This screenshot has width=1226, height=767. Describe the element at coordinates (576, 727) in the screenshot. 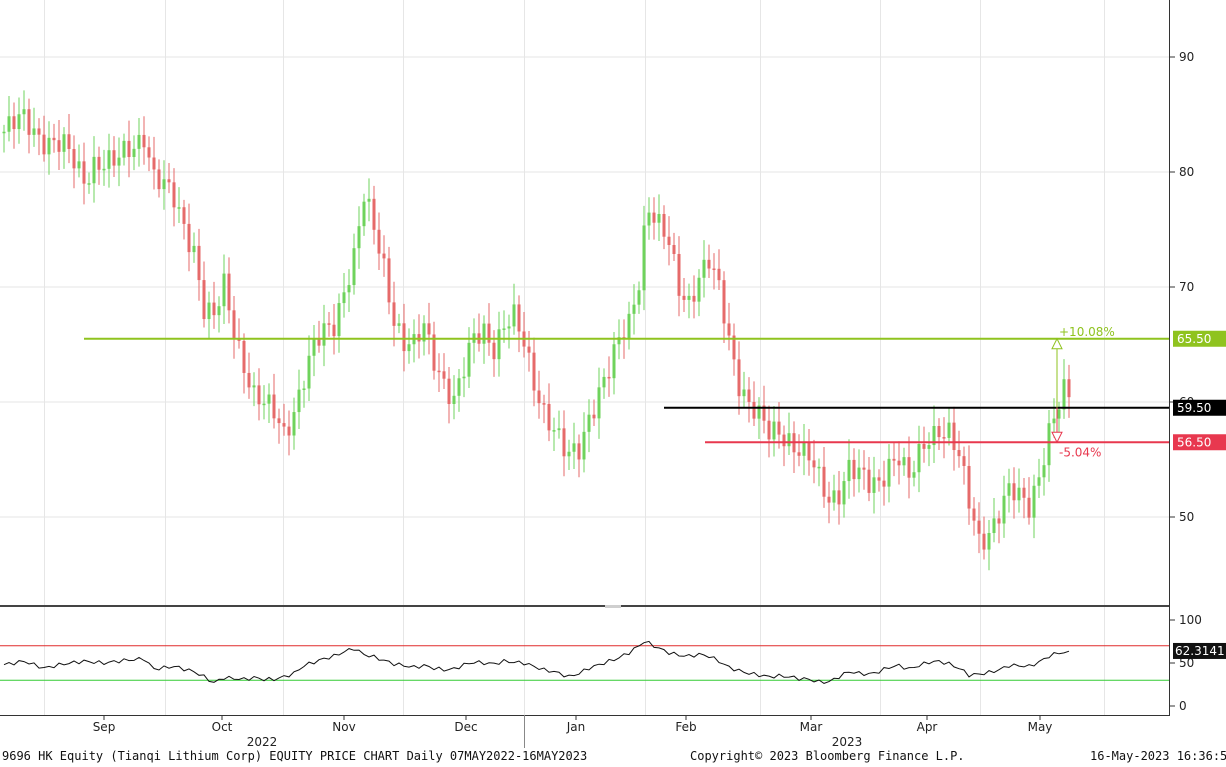

I see `x-month-label: Jan` at that location.